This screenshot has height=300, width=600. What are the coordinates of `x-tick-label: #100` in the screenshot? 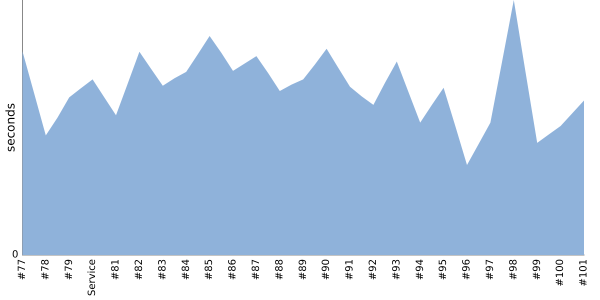 It's located at (560, 273).